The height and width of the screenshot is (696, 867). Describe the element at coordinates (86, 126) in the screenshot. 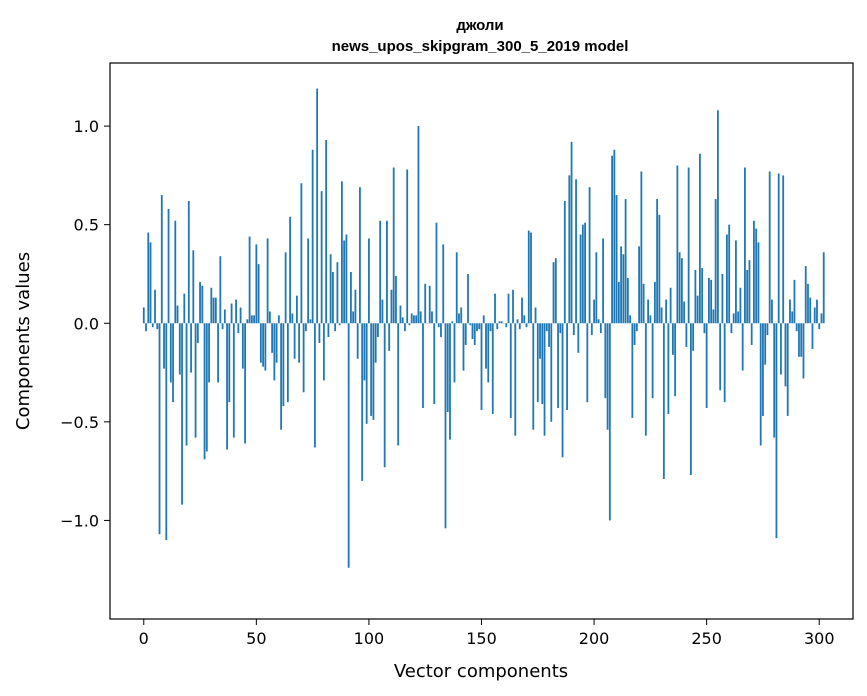

I see `y-tick-label: 1.0` at that location.